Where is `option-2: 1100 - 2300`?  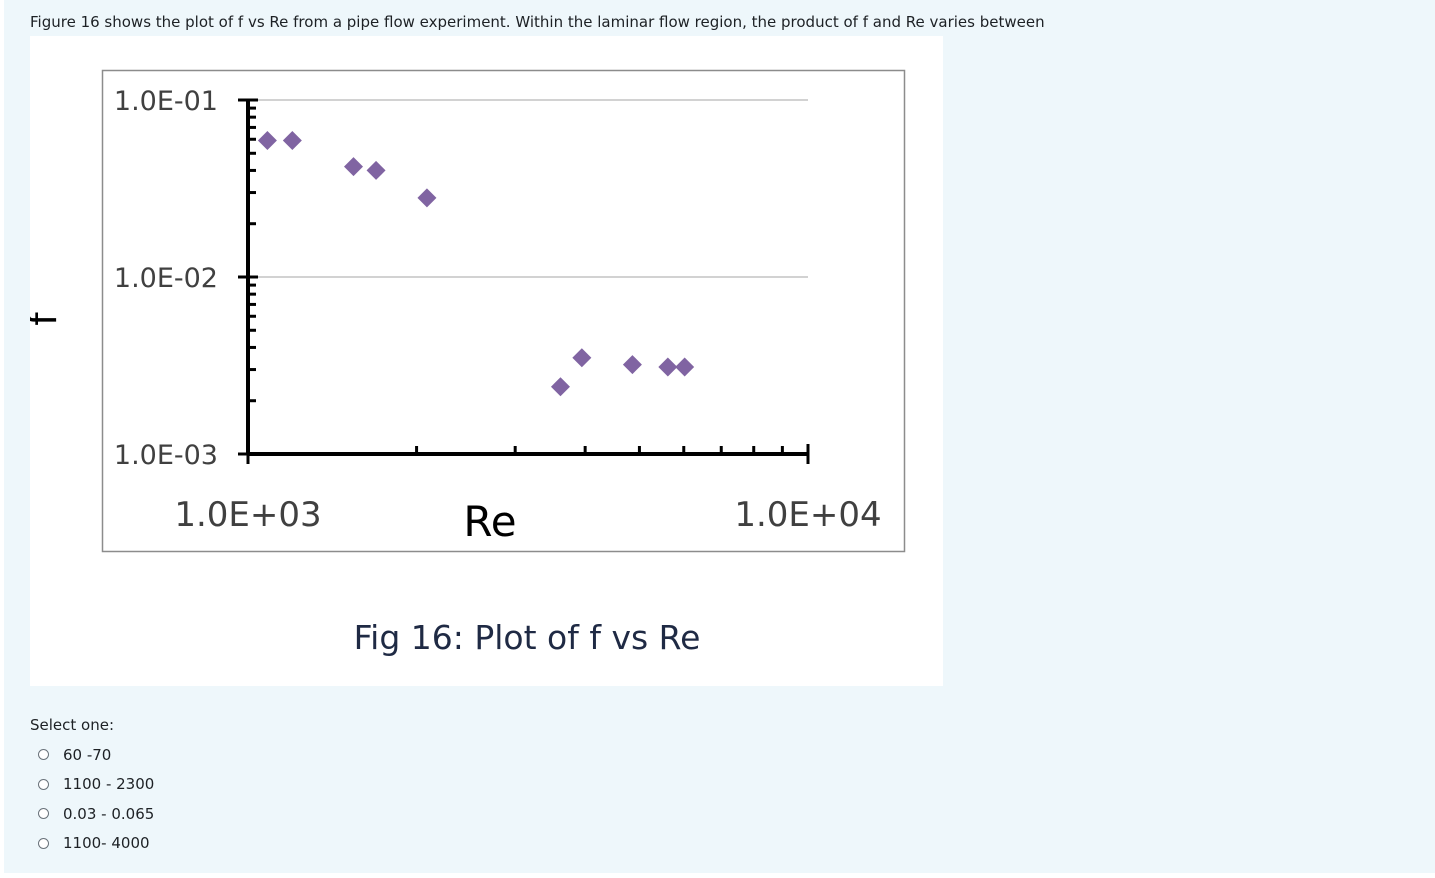
option-2: 1100 - 2300 is located at coordinates (96, 785).